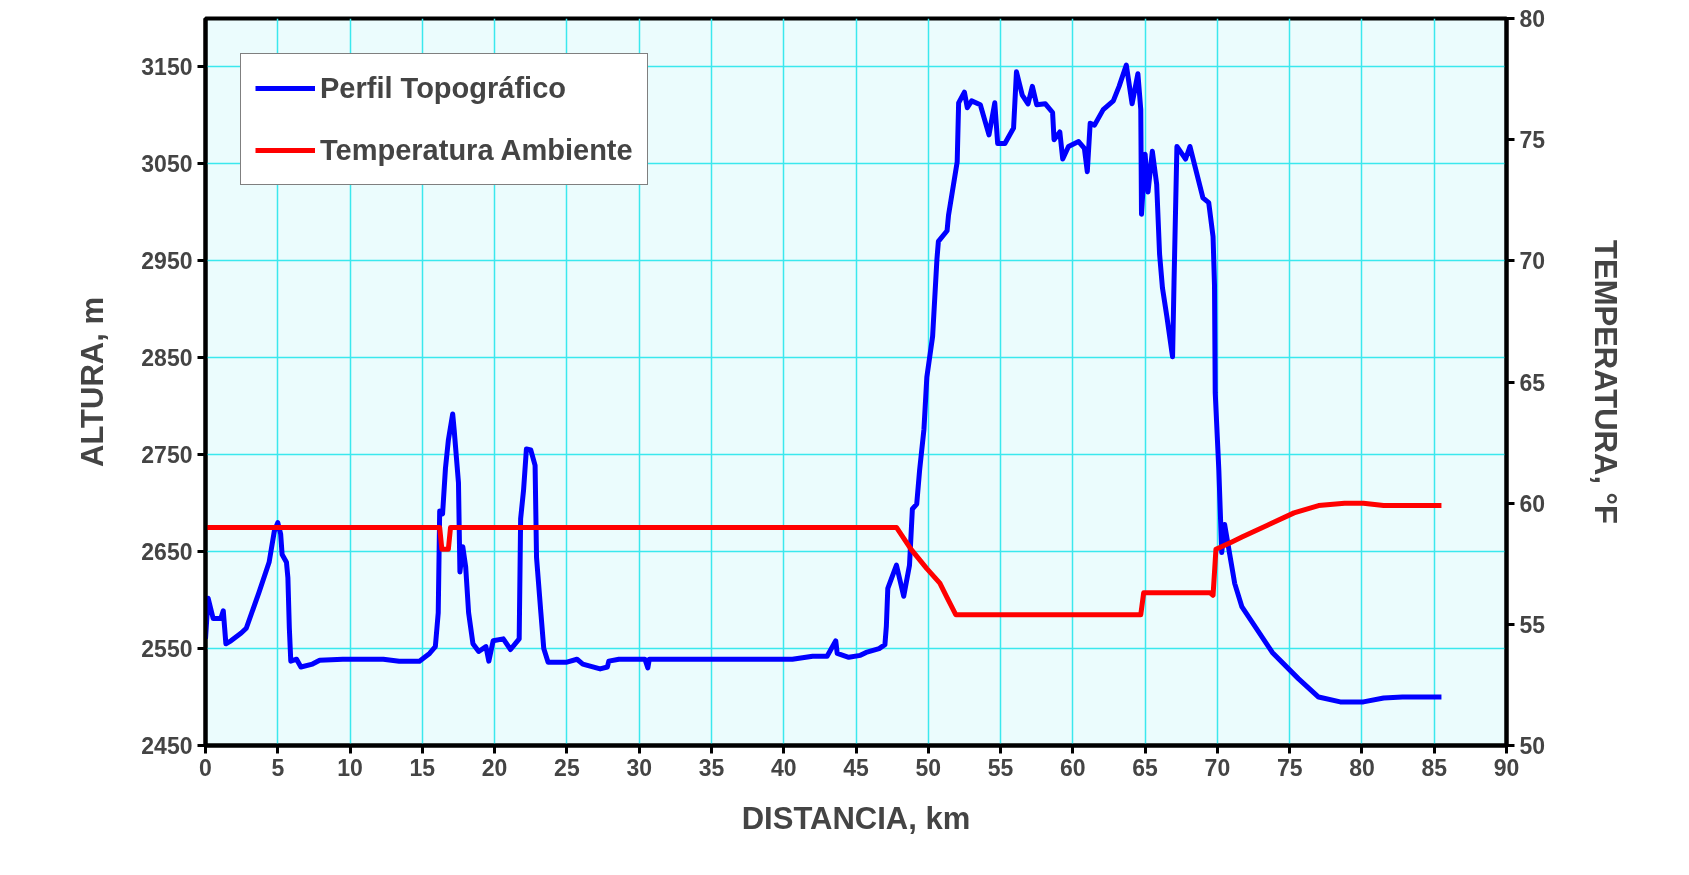 The image size is (1689, 875). Describe the element at coordinates (1362, 767) in the screenshot. I see `x-tick-label: 80` at that location.